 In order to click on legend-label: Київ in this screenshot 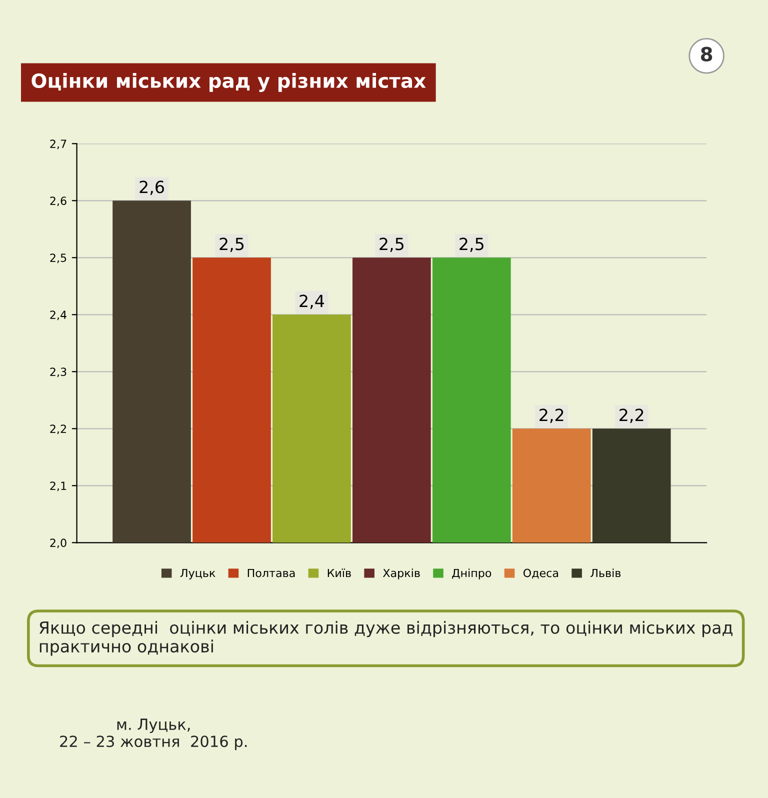, I will do `click(339, 573)`.